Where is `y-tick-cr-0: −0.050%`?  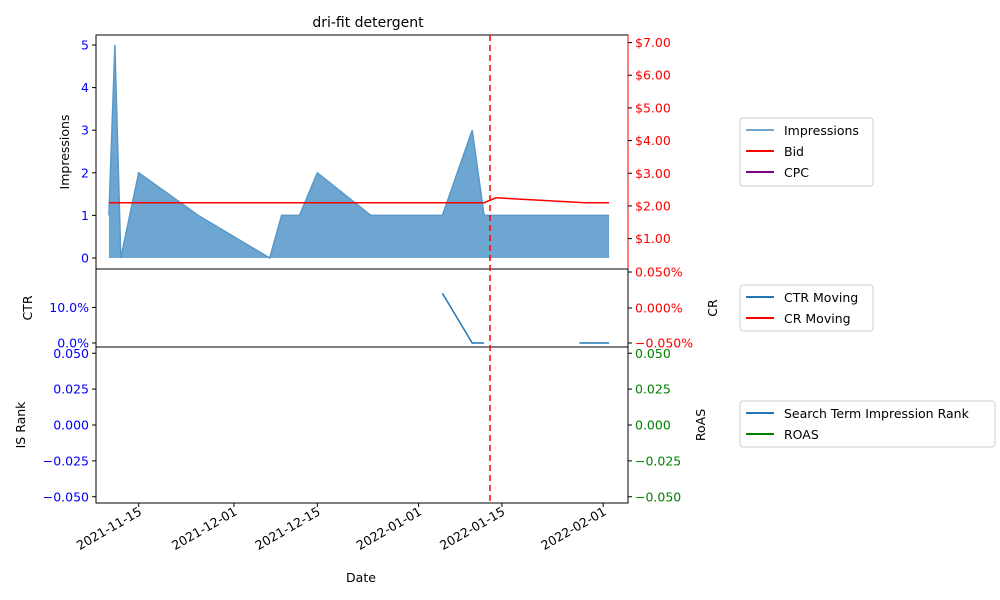
y-tick-cr-0: −0.050% is located at coordinates (664, 343).